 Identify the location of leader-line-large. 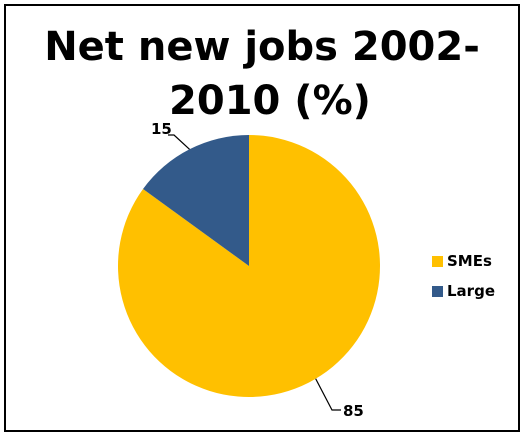
(179, 142).